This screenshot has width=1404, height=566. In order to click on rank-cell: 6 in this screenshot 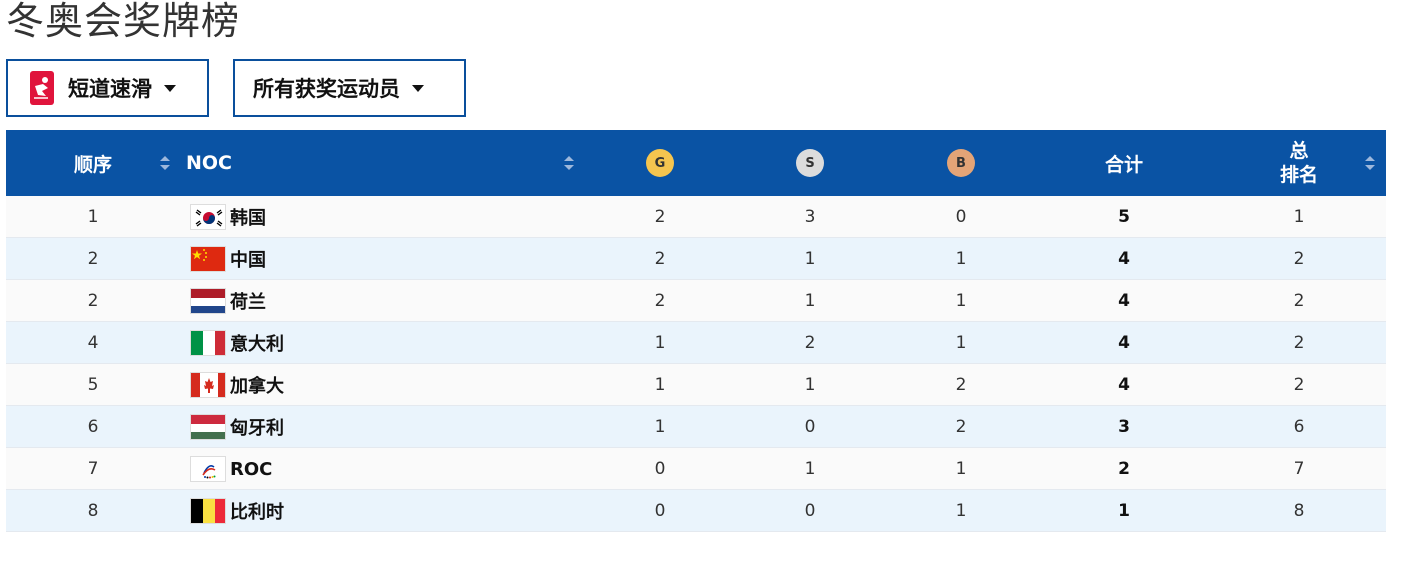, I will do `click(93, 427)`.